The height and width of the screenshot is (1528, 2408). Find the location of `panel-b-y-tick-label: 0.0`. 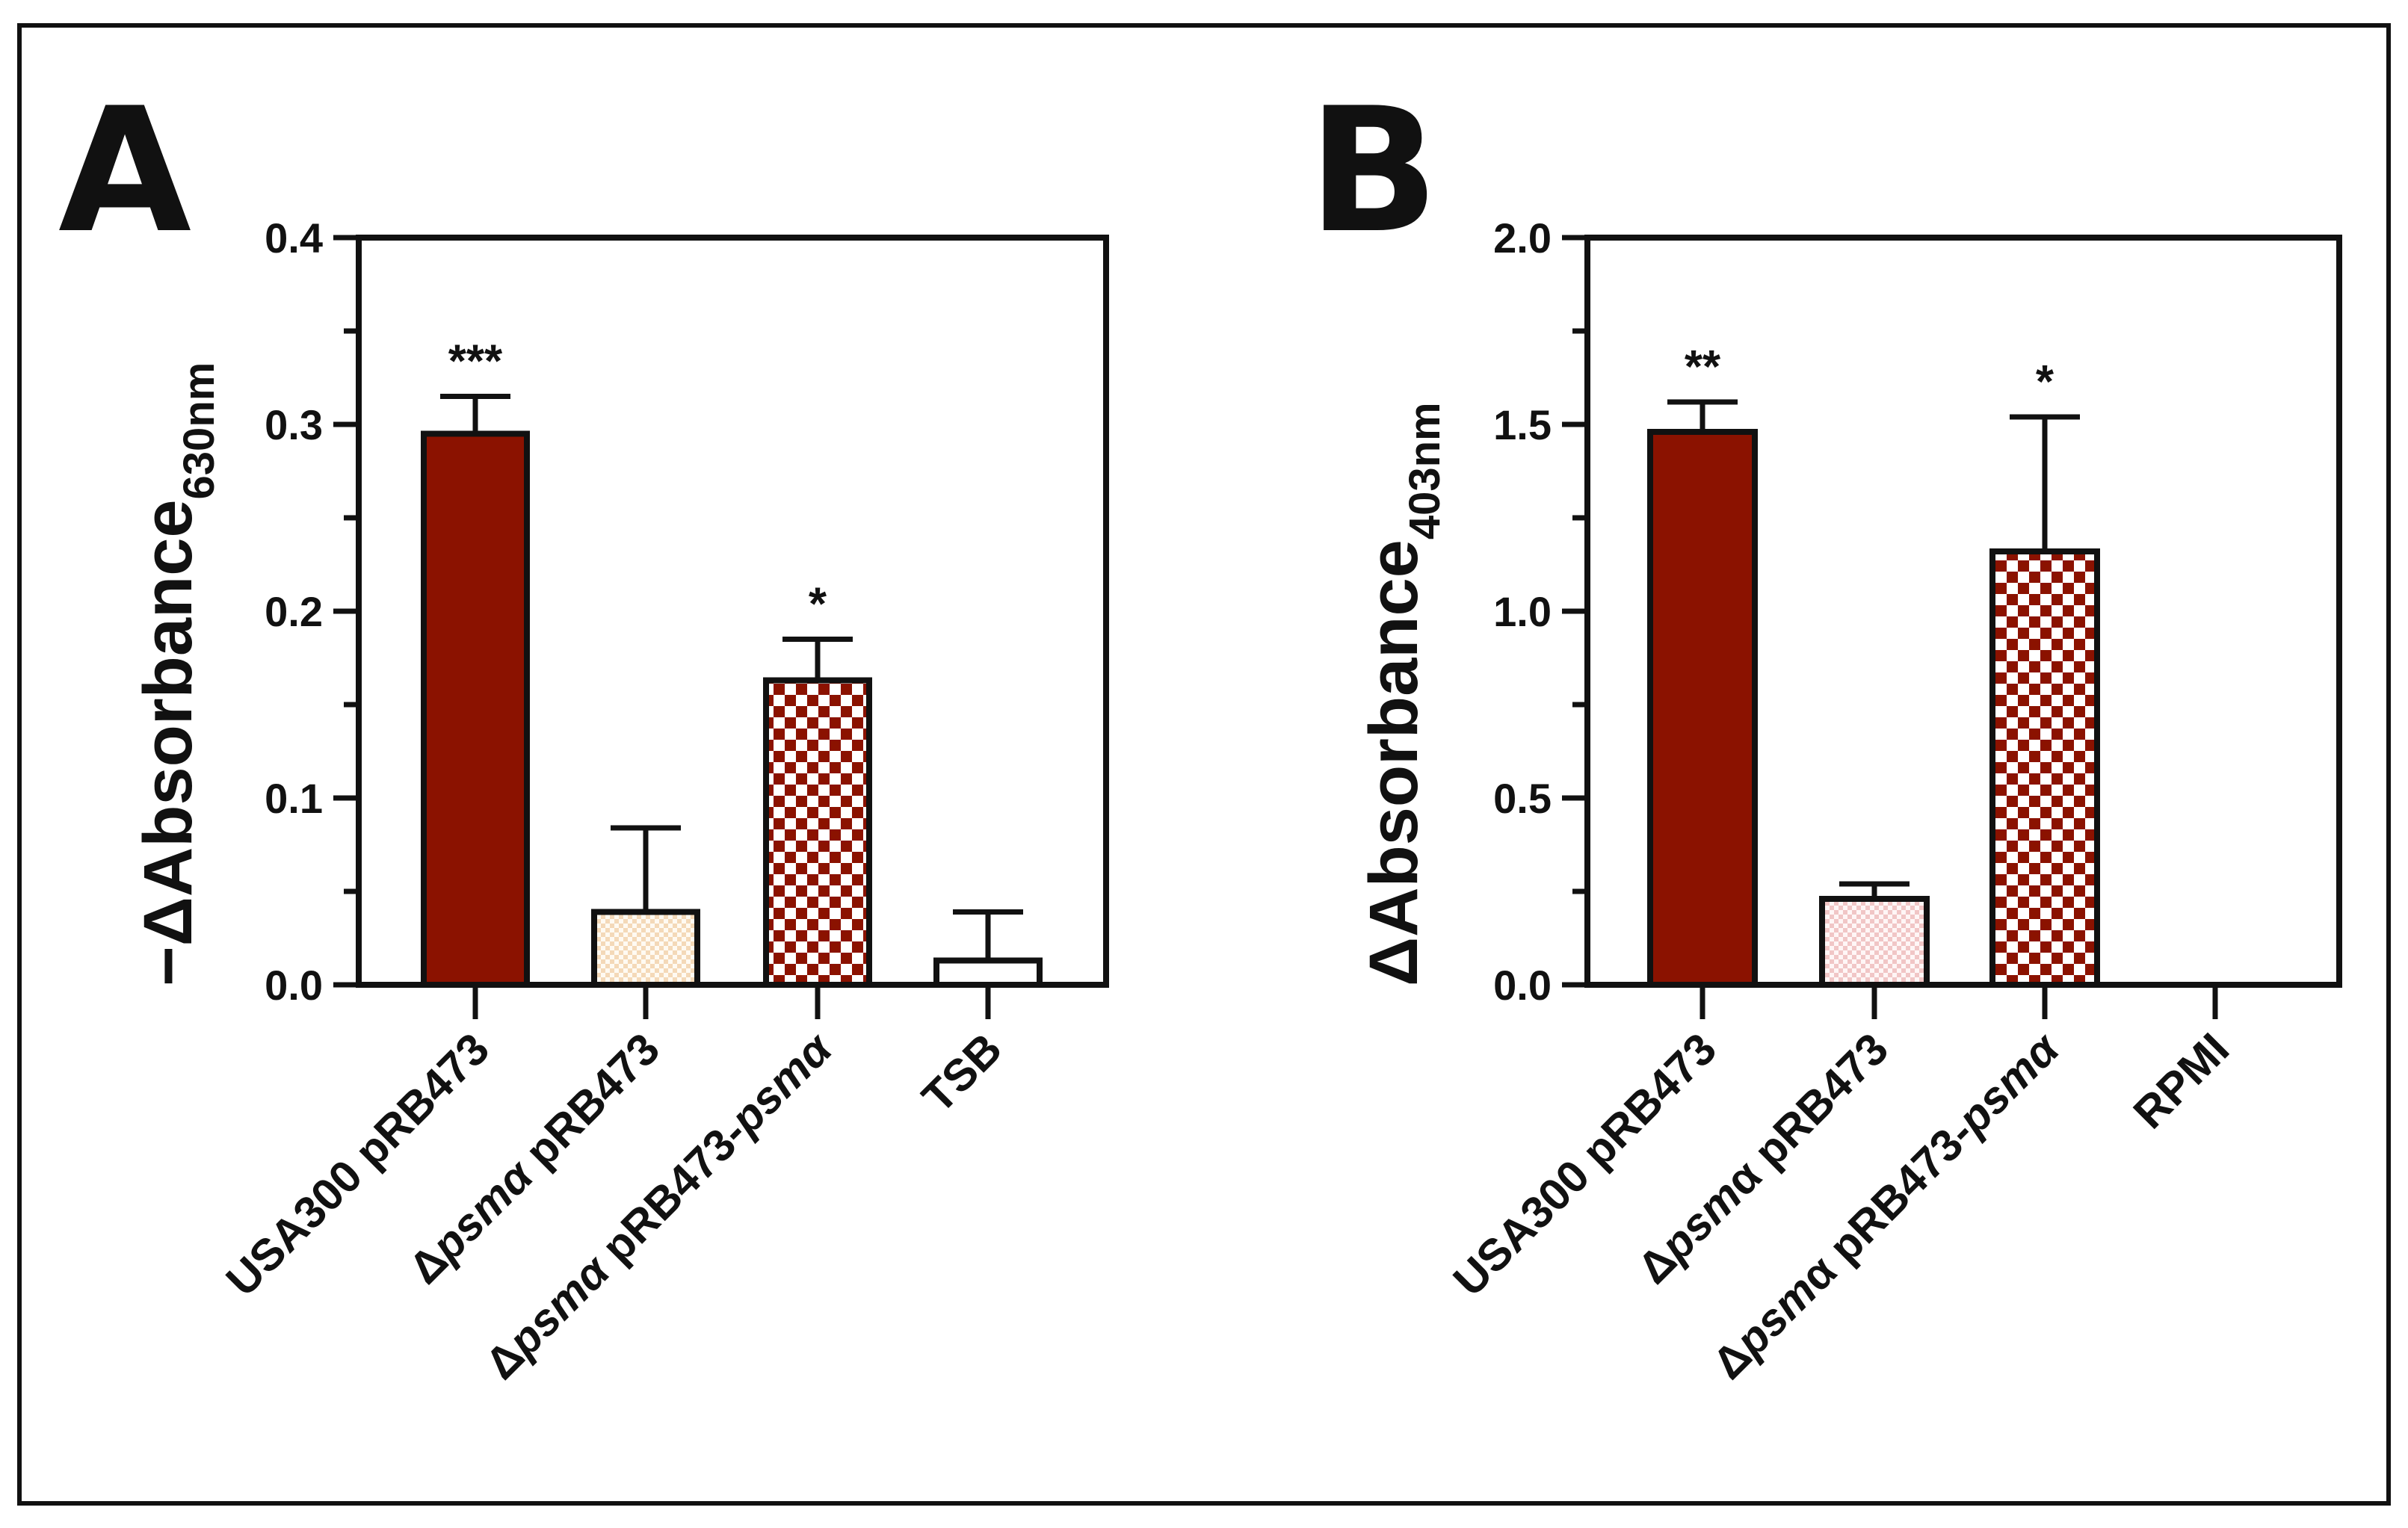

panel-b-y-tick-label: 0.0 is located at coordinates (1522, 985).